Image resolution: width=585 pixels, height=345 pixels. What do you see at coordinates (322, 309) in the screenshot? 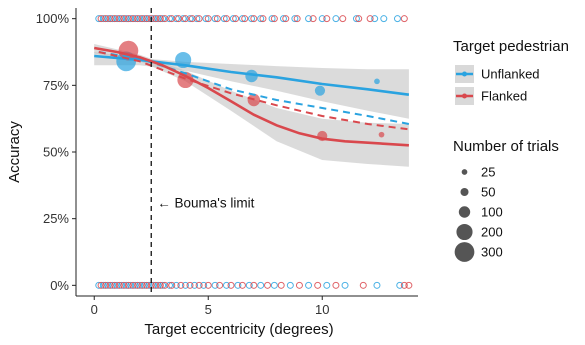
I see `x-tick-label: 10` at bounding box center [322, 309].